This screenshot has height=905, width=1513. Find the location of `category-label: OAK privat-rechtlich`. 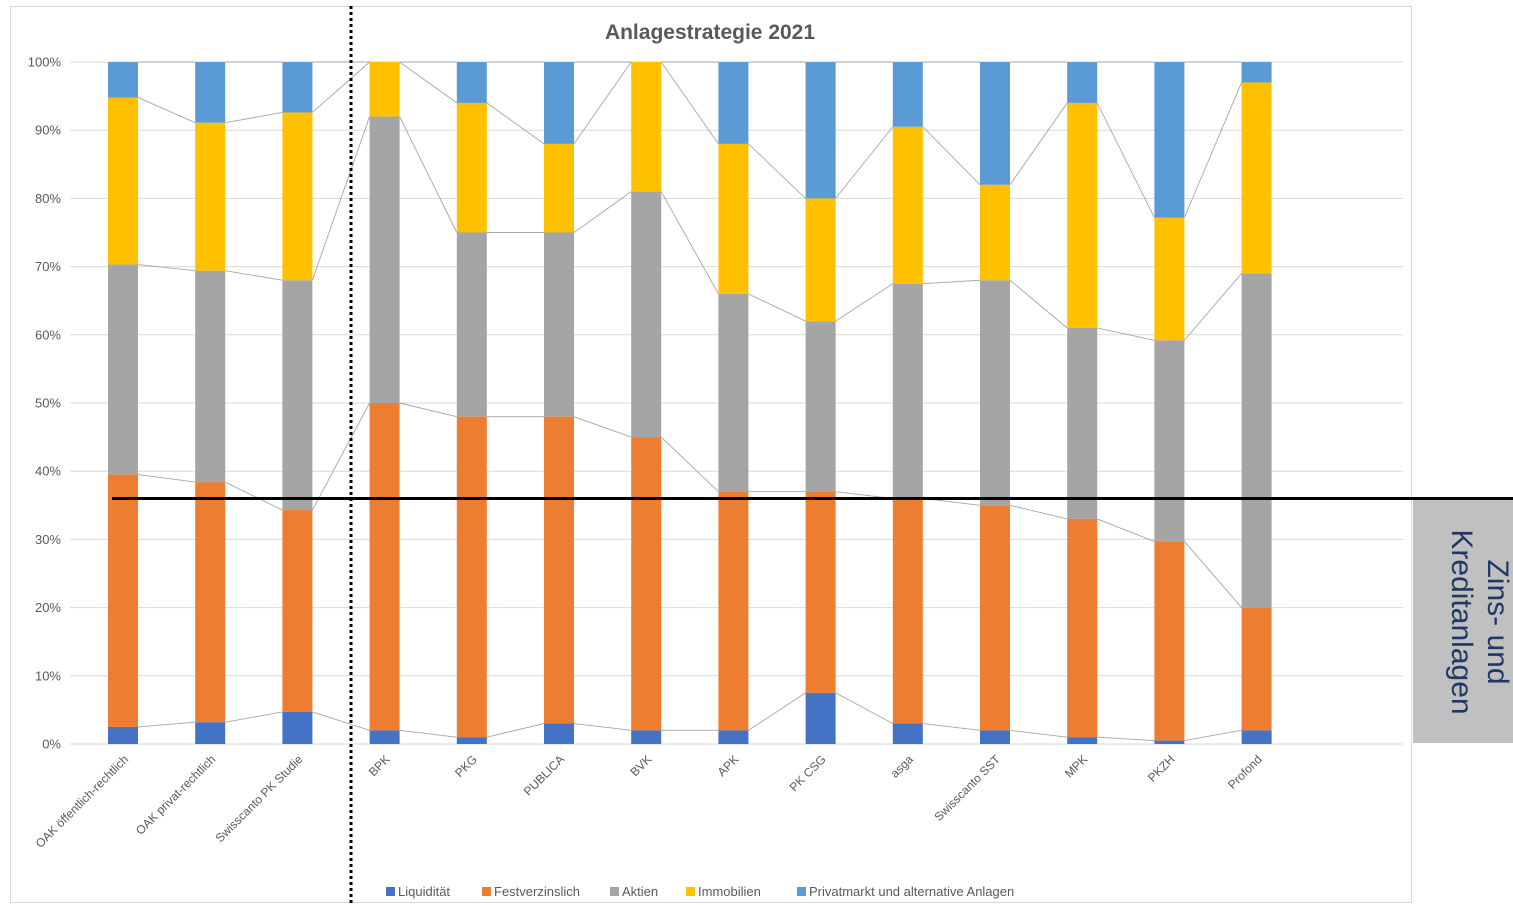

category-label: OAK privat-rechtlich is located at coordinates (175, 794).